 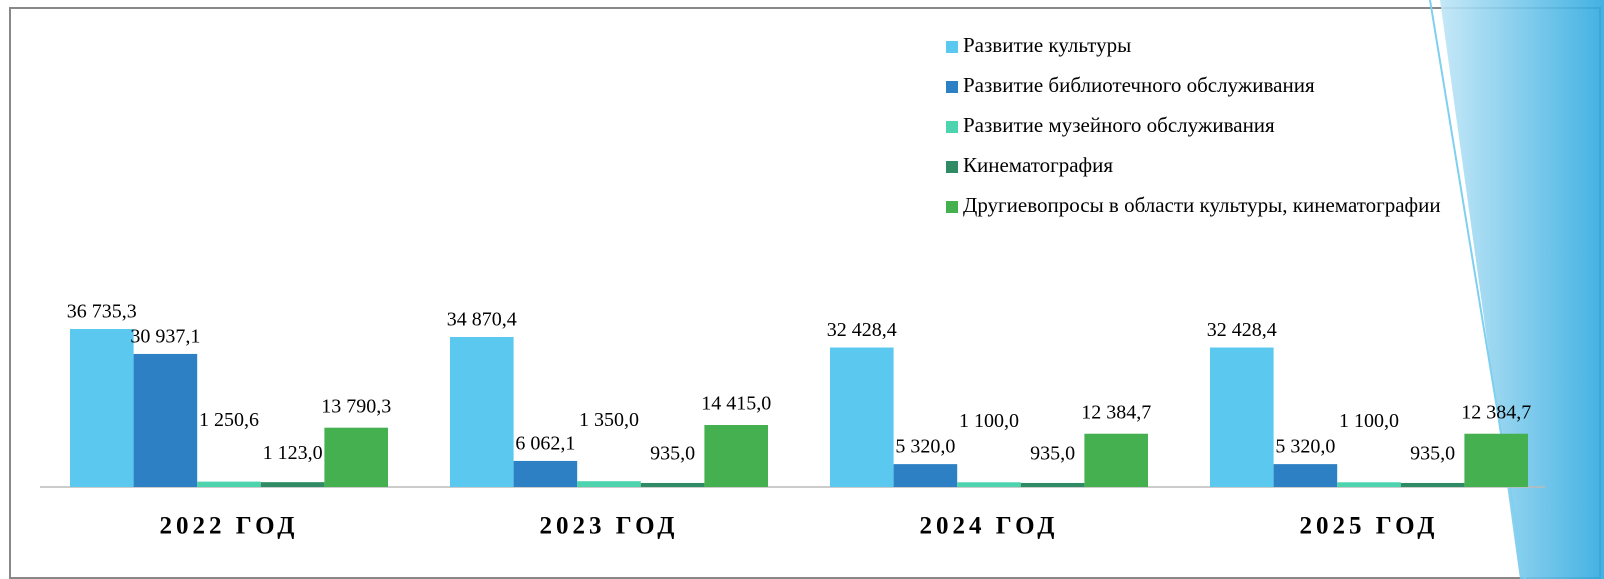 I want to click on value-label: 14 415,0, so click(x=736, y=404).